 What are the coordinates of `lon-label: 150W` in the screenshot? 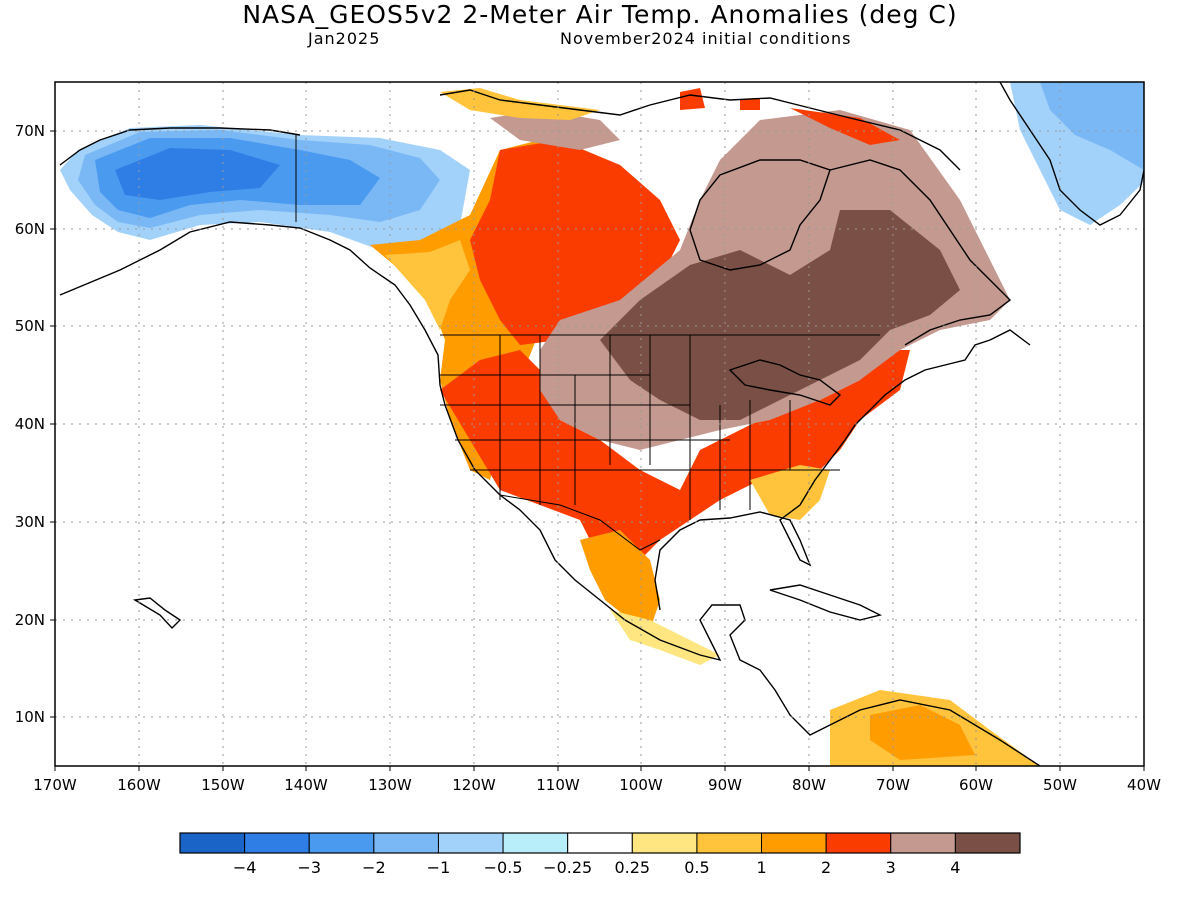 It's located at (223, 785).